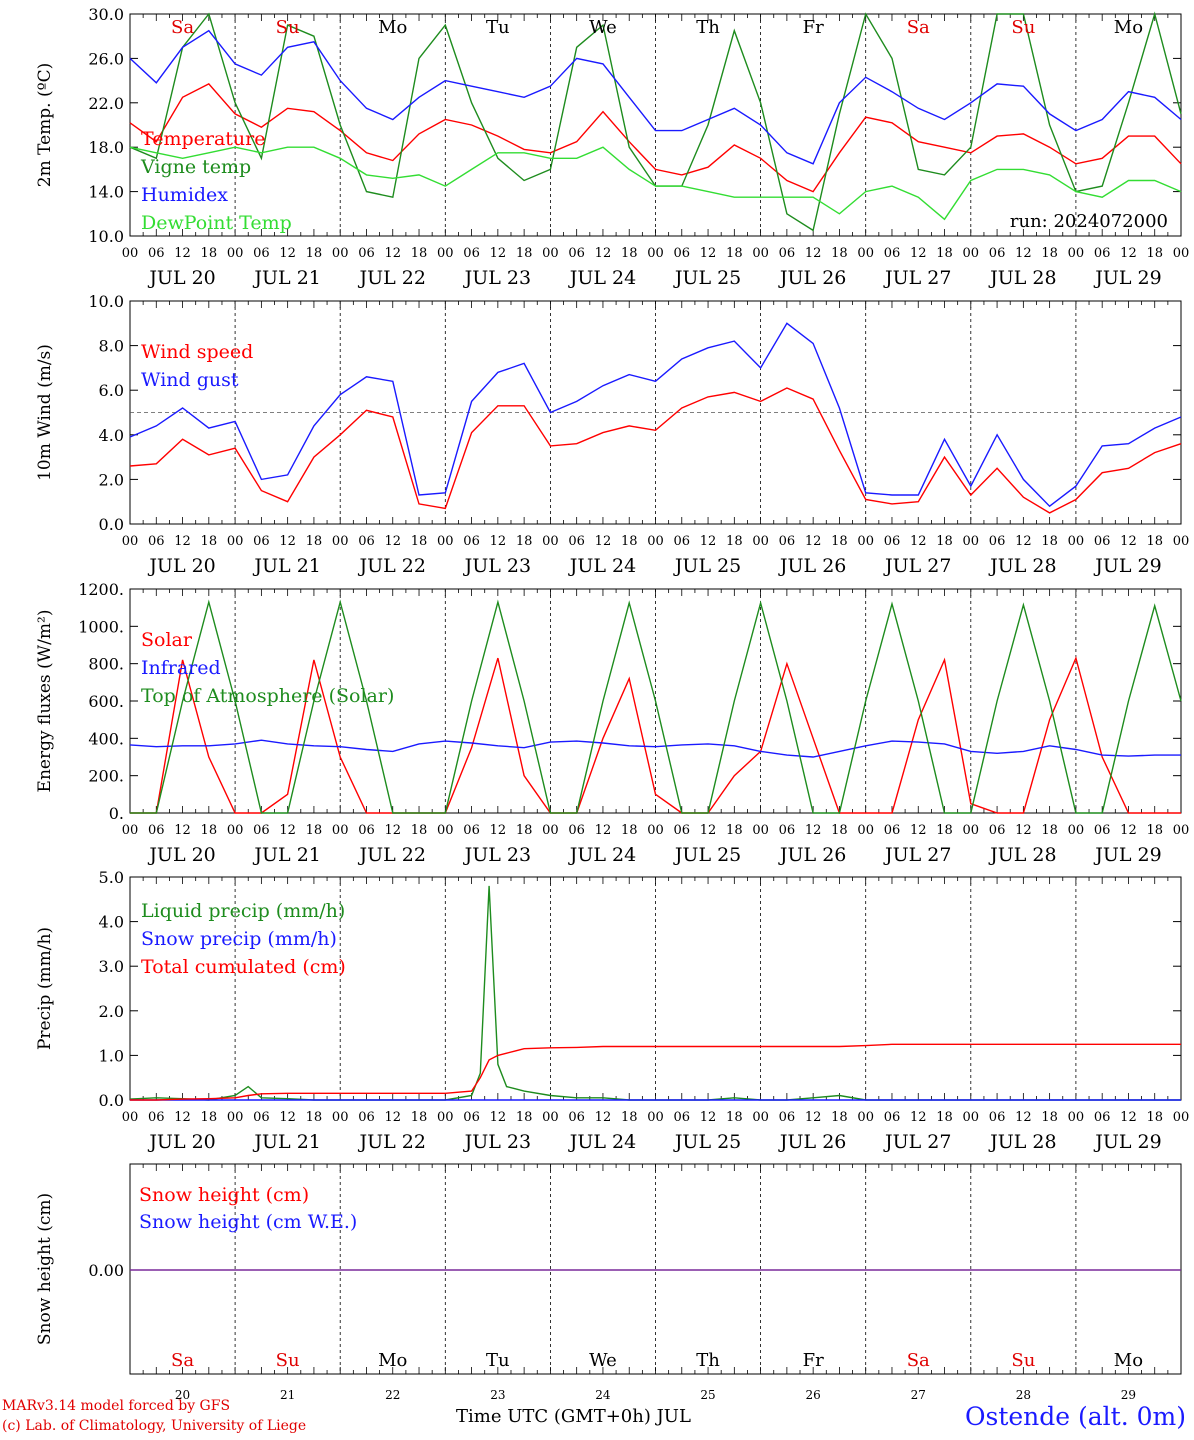 The width and height of the screenshot is (1194, 1440). I want to click on day-number-label: 22, so click(392, 1395).